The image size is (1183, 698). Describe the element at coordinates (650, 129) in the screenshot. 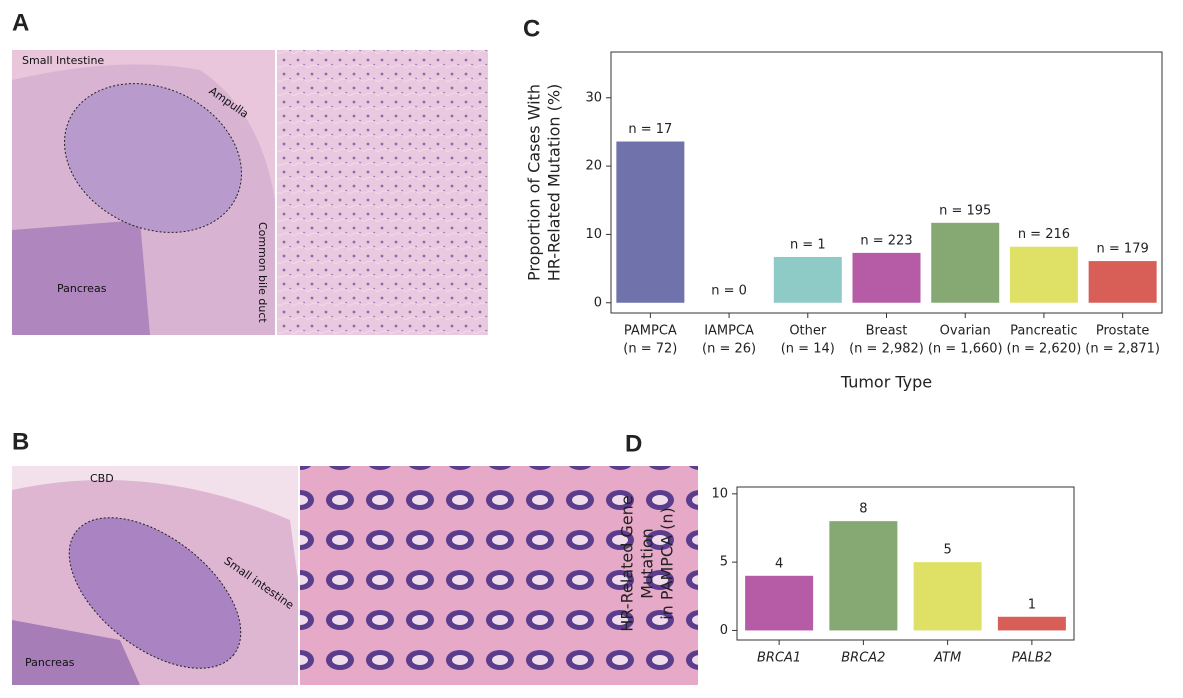

I see `bar-annotation: n = 17` at that location.